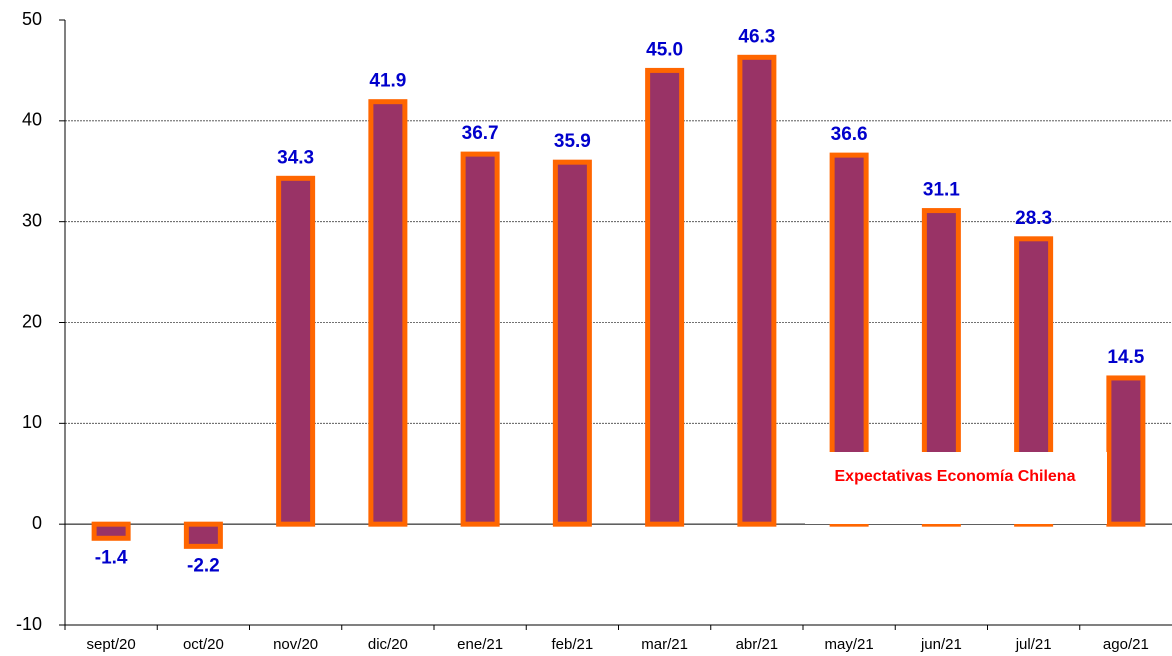 This screenshot has width=1172, height=656. Describe the element at coordinates (387, 81) in the screenshot. I see `value-label: 41.9` at that location.